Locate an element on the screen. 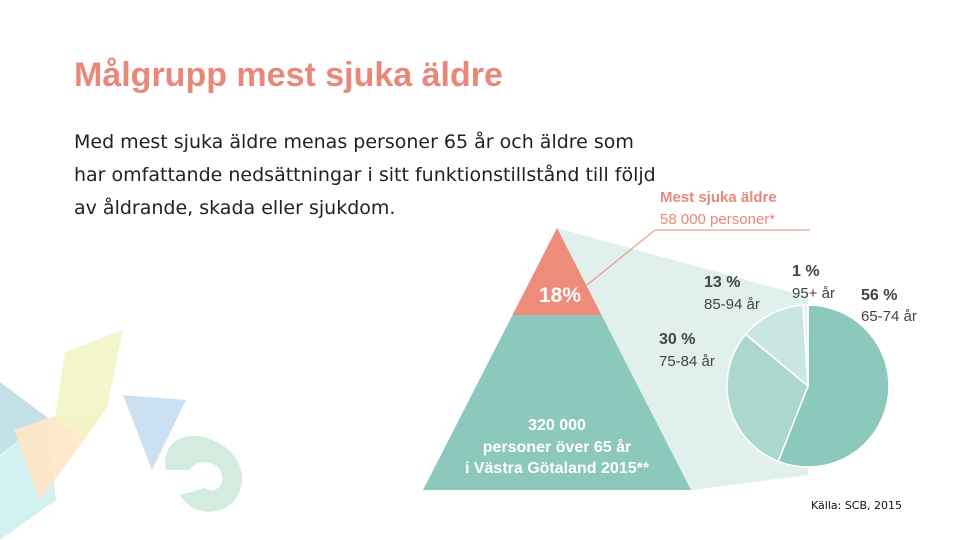  callout-count: 58 000 personer* is located at coordinates (717, 219).